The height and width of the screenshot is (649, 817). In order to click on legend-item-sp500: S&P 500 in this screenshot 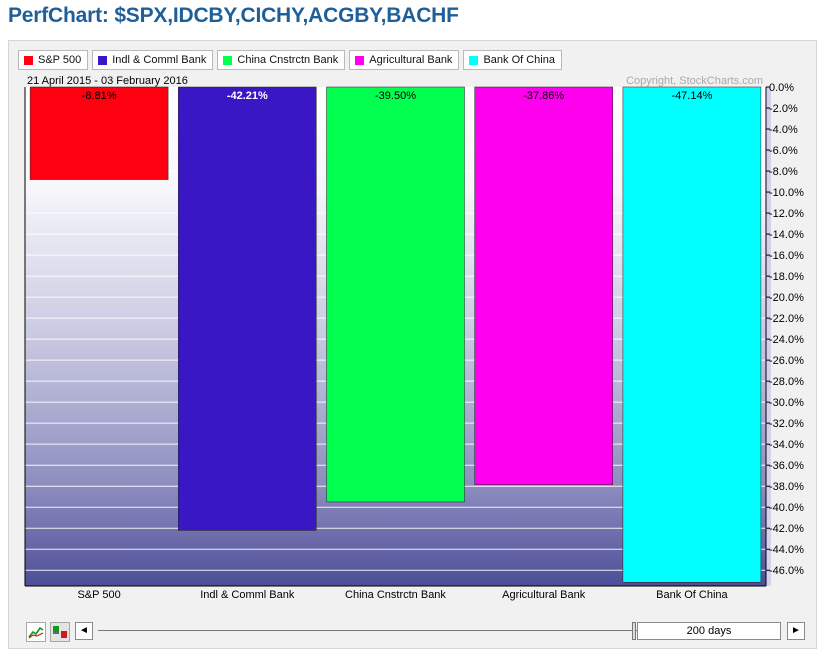, I will do `click(53, 60)`.